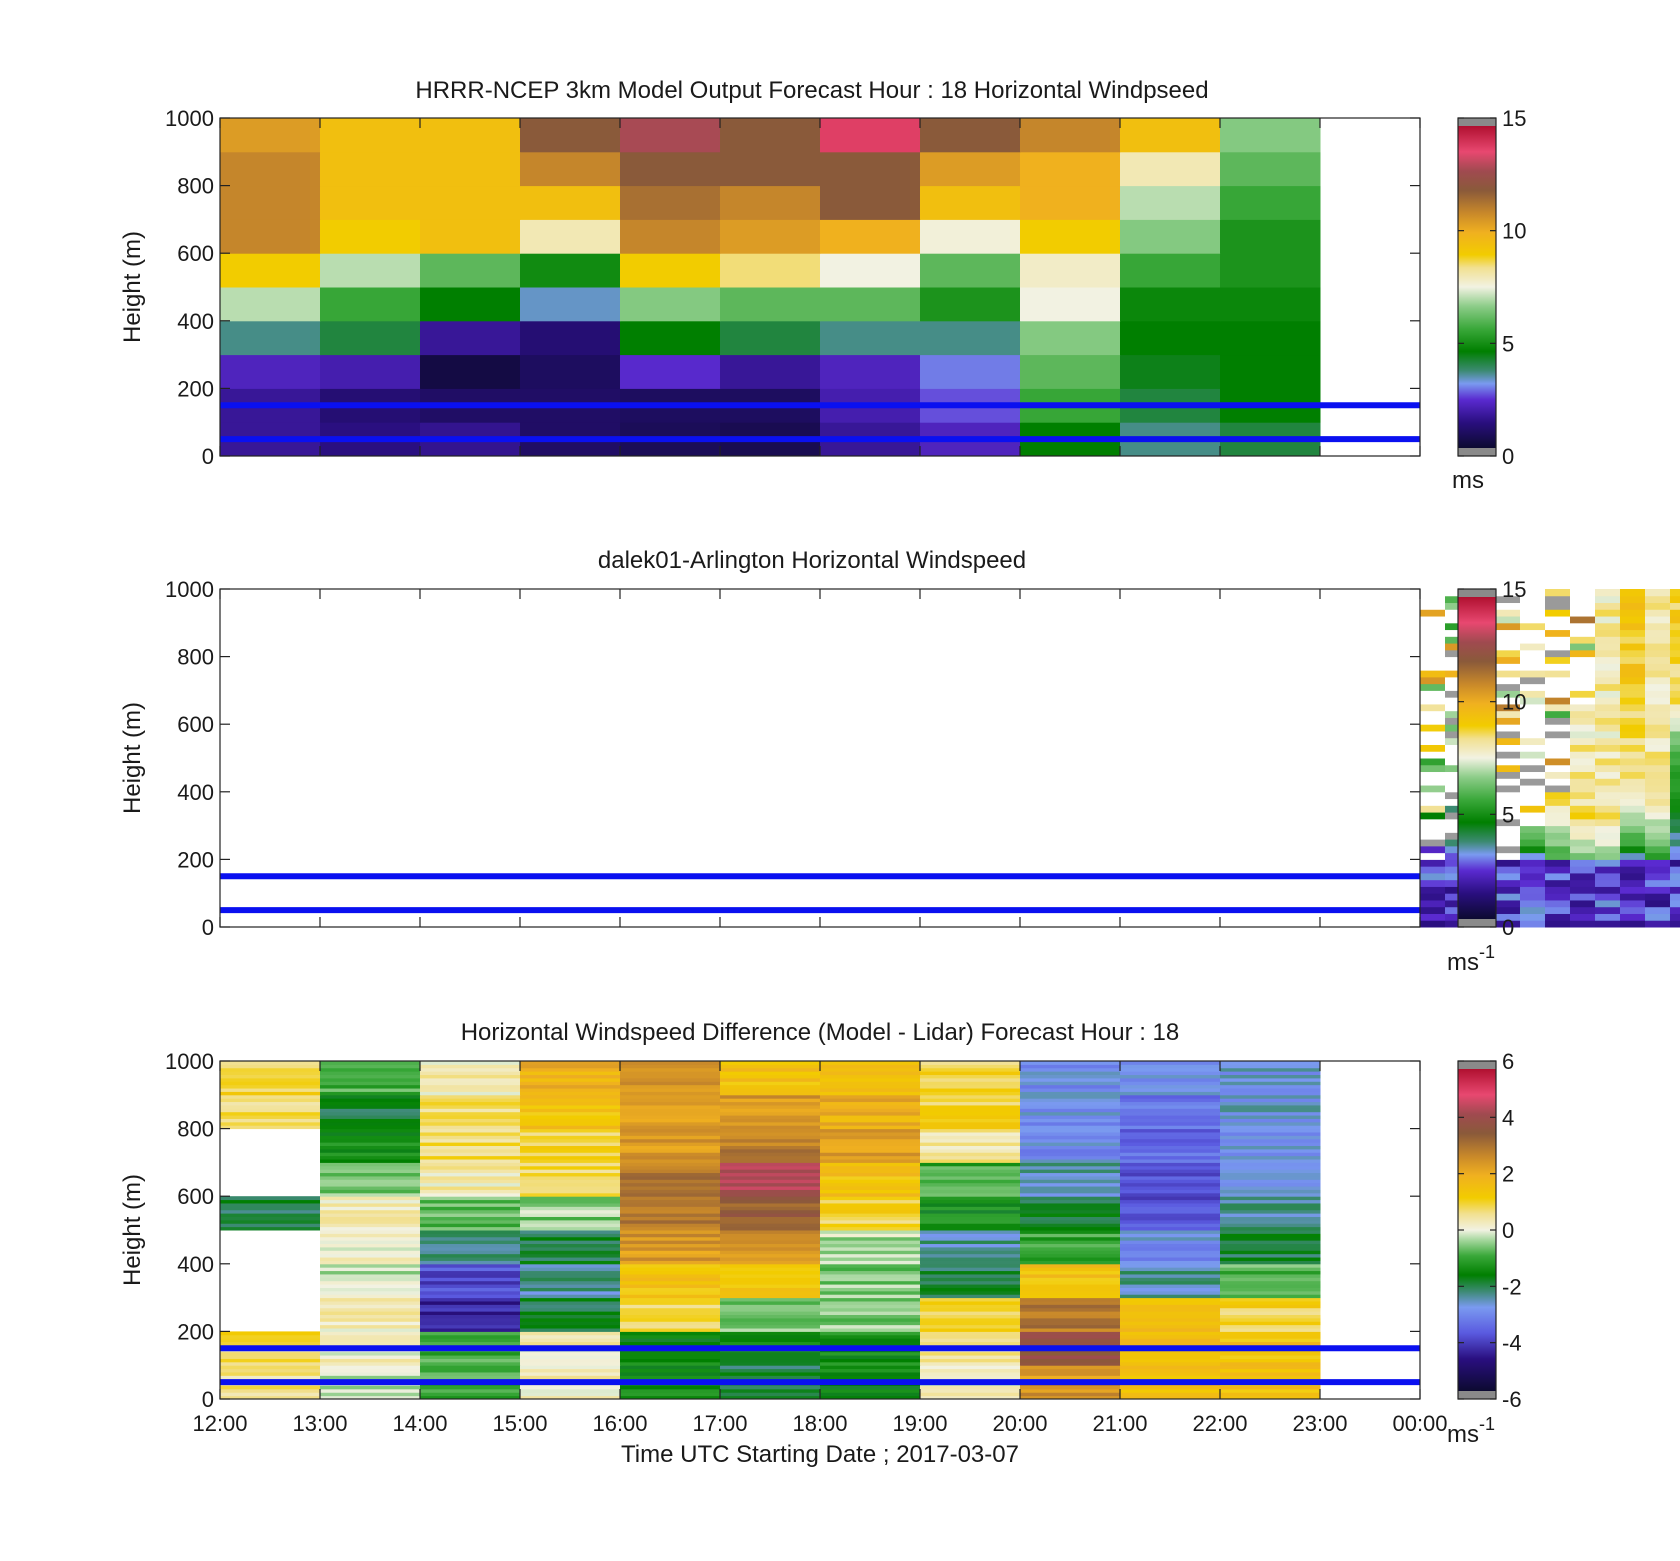  I want to click on colorbar-over-cap, so click(1477, 593).